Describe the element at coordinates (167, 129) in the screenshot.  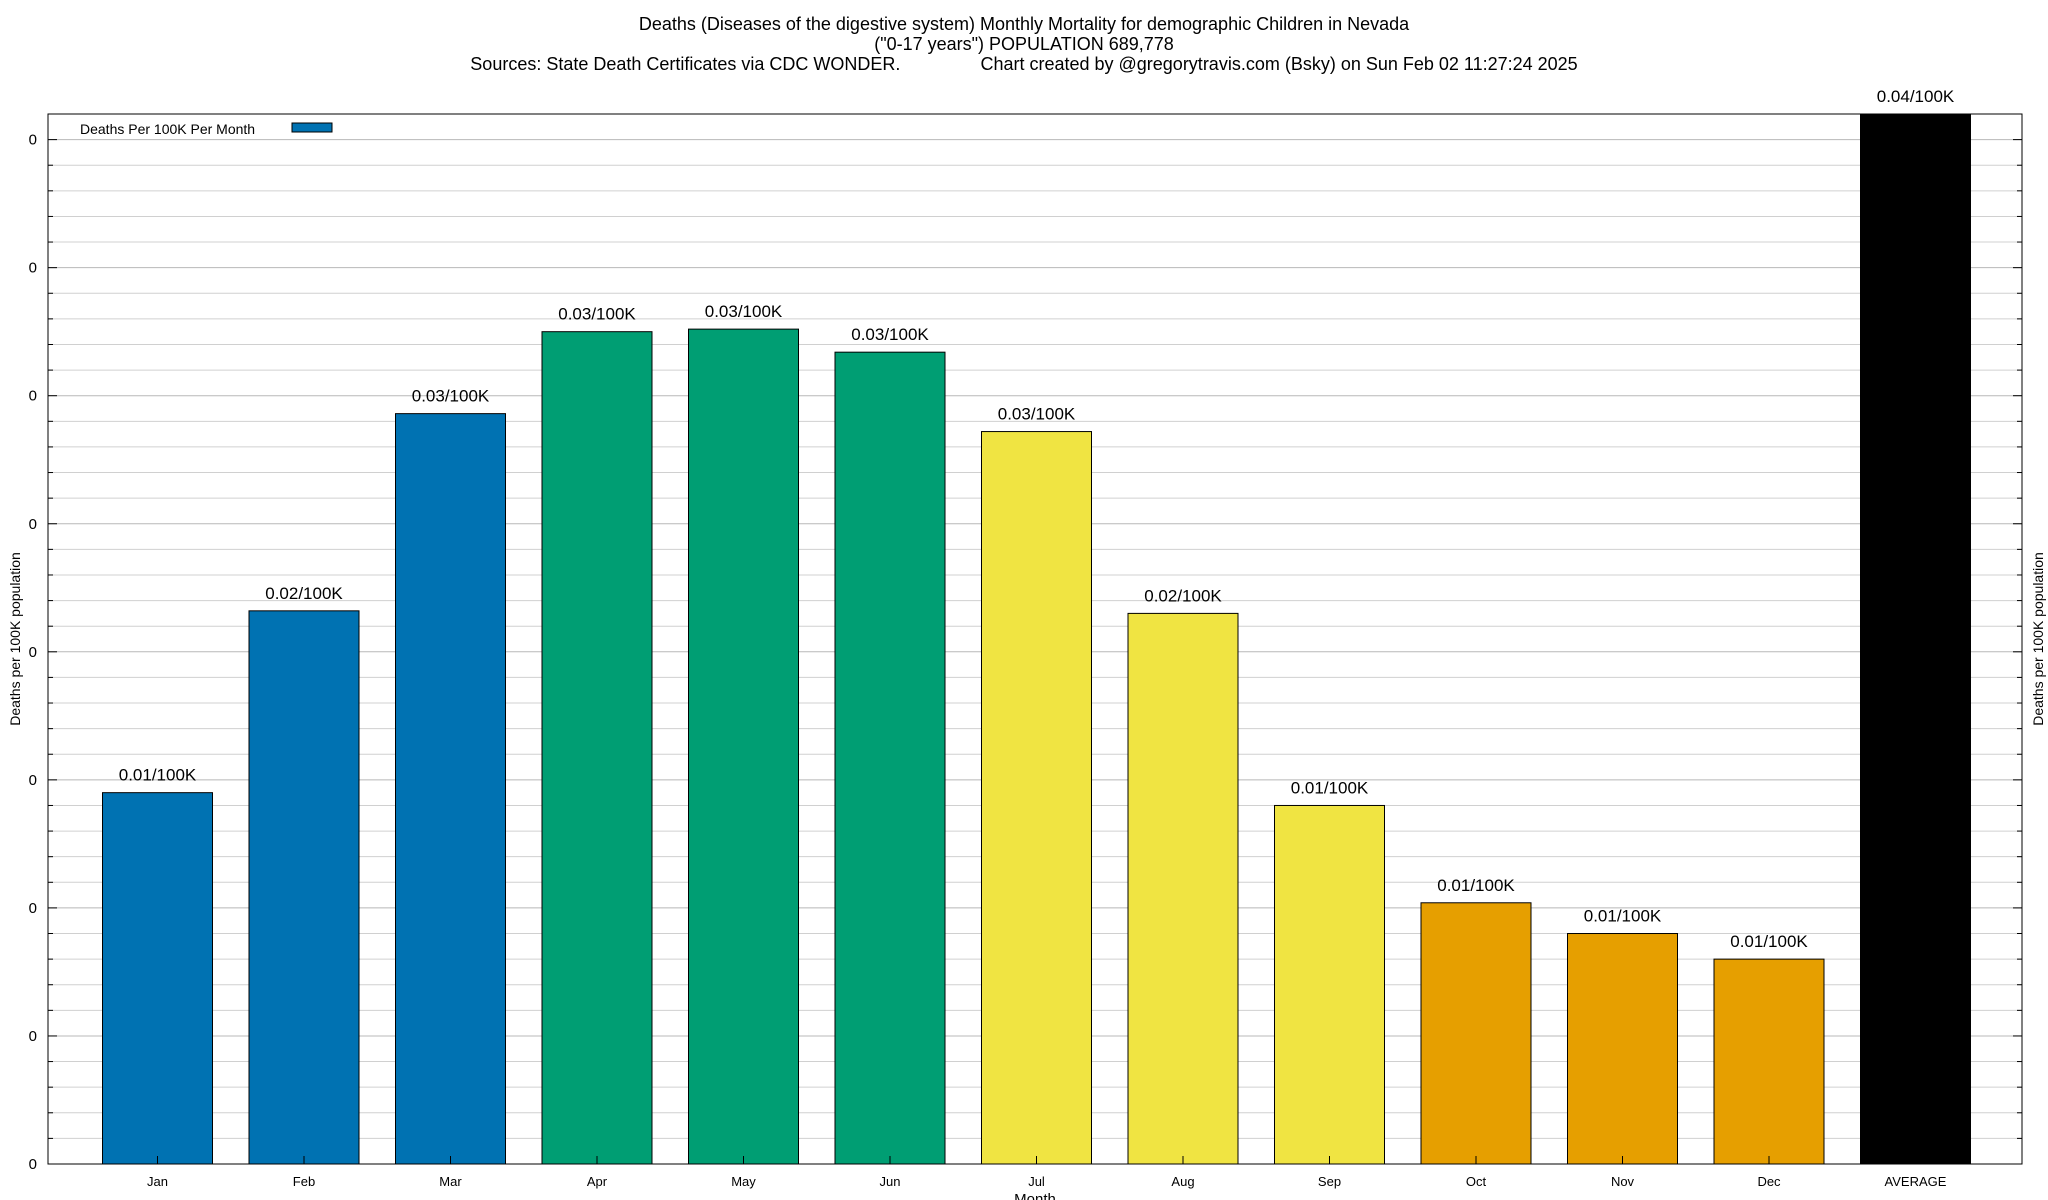
I see `legend-label: Deaths Per 100K Per Month` at that location.